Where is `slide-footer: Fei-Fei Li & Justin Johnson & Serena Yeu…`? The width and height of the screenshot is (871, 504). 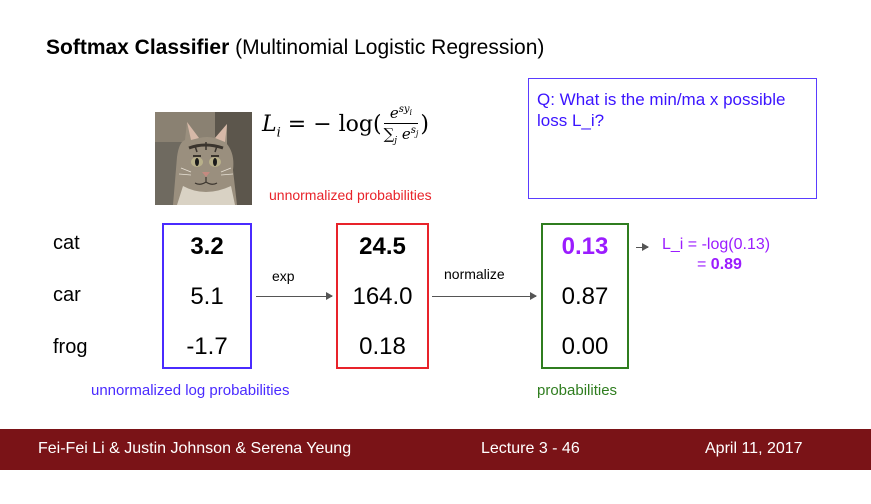 slide-footer: Fei-Fei Li & Justin Johnson & Serena Yeu… is located at coordinates (435, 449).